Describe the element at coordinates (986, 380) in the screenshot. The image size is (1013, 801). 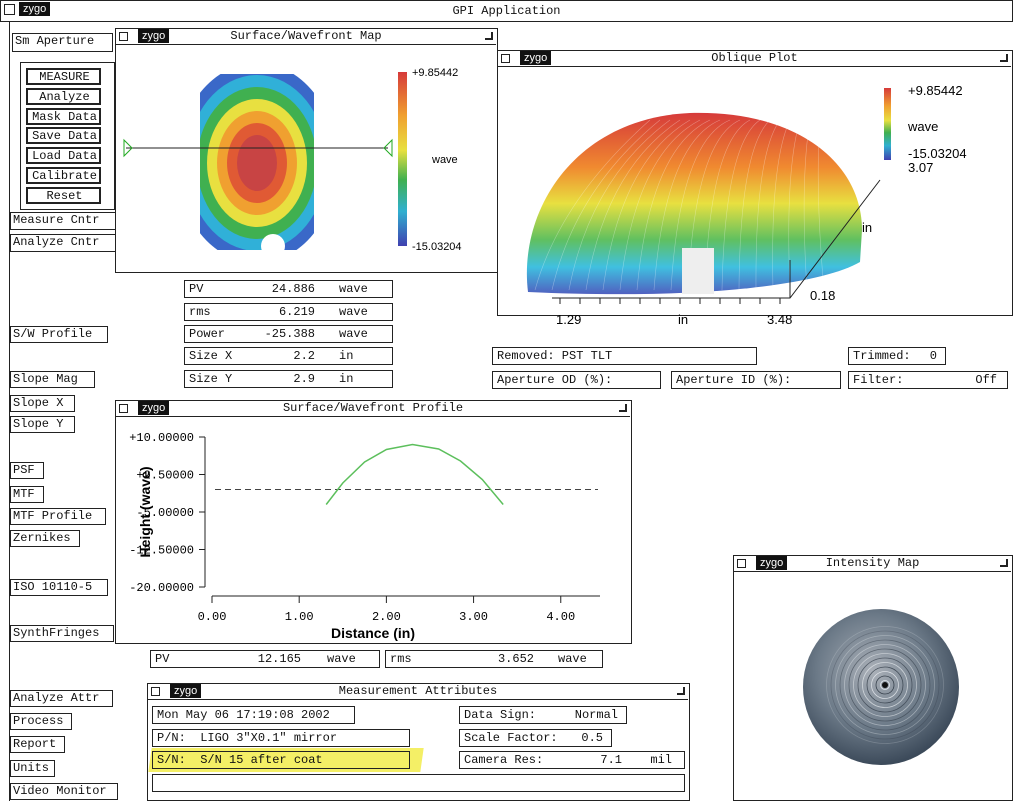
I see `value: Off` at that location.